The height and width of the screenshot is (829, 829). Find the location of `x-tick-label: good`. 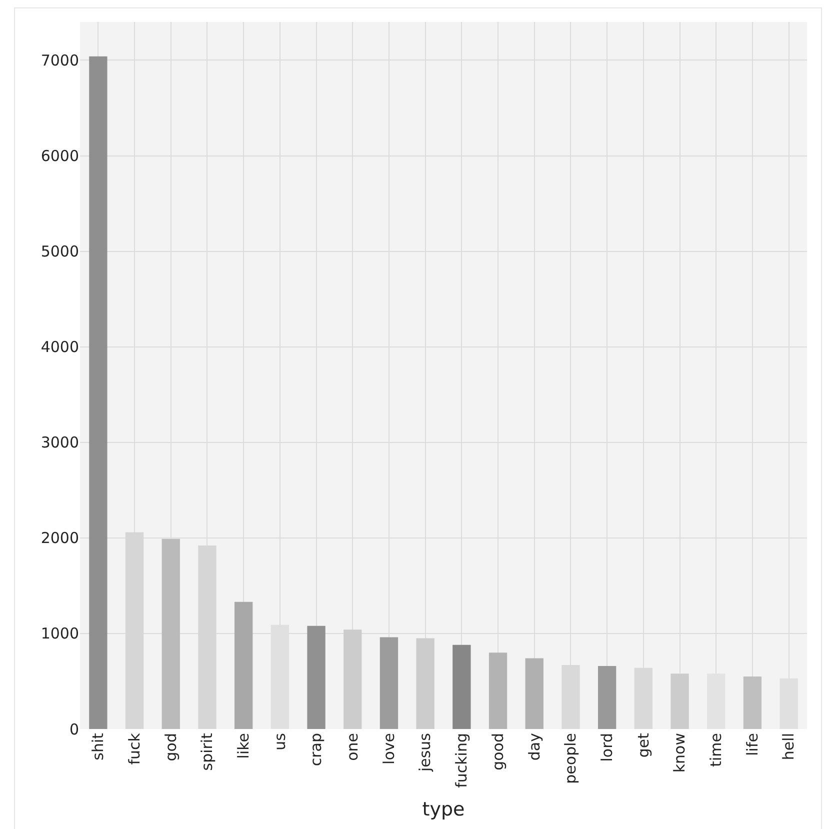

x-tick-label: good is located at coordinates (497, 751).